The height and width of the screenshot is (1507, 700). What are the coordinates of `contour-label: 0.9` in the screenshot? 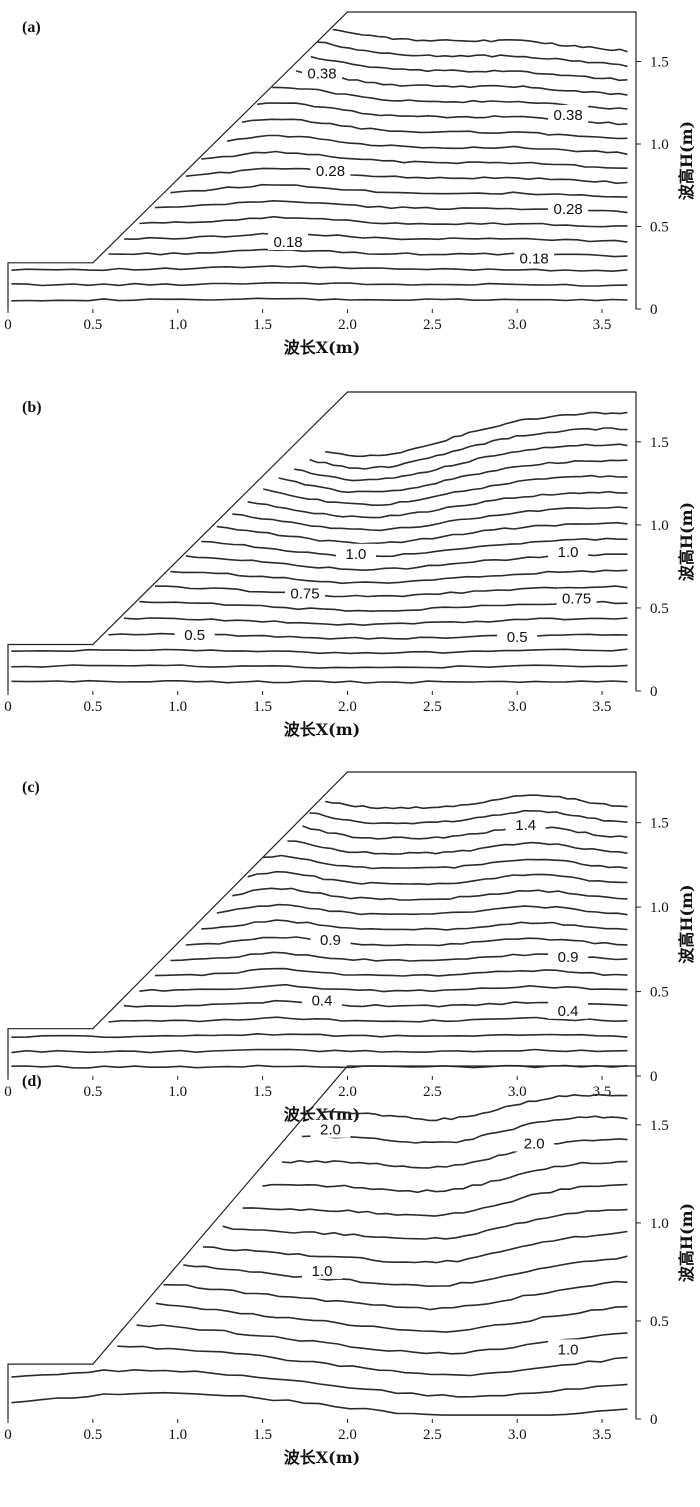 It's located at (330, 940).